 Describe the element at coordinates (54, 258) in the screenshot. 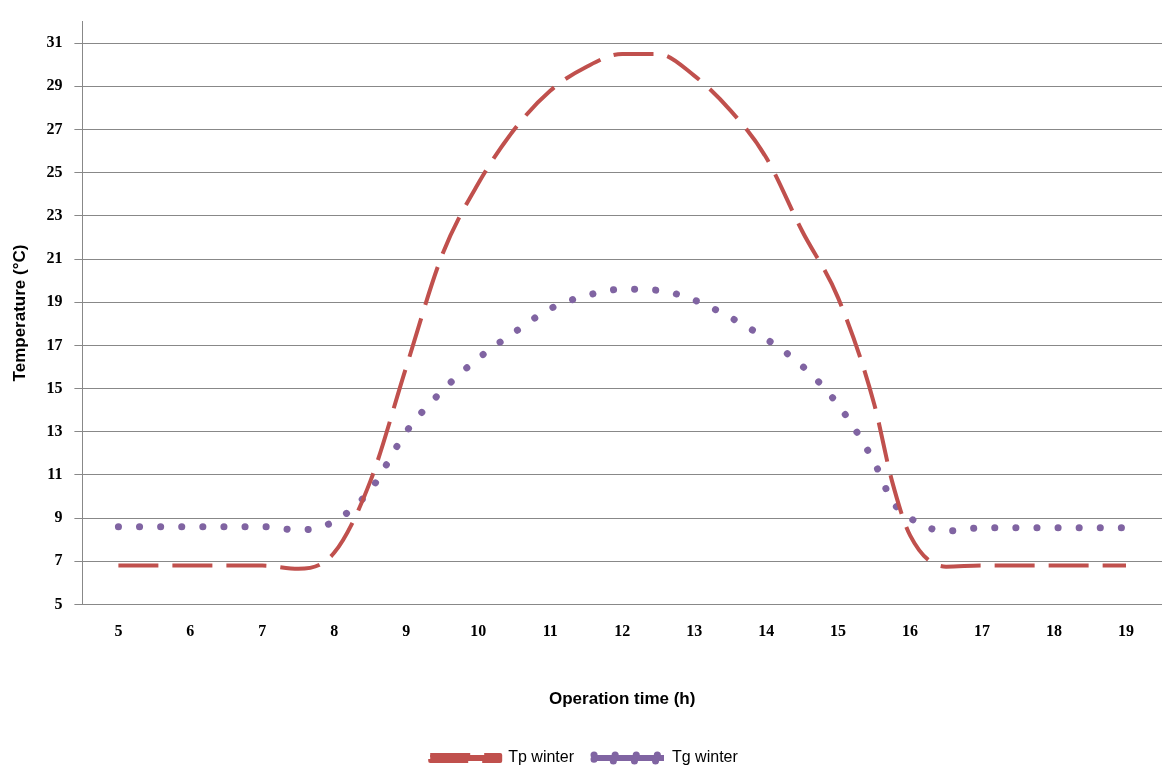

I see `y-tick-label: 21` at that location.